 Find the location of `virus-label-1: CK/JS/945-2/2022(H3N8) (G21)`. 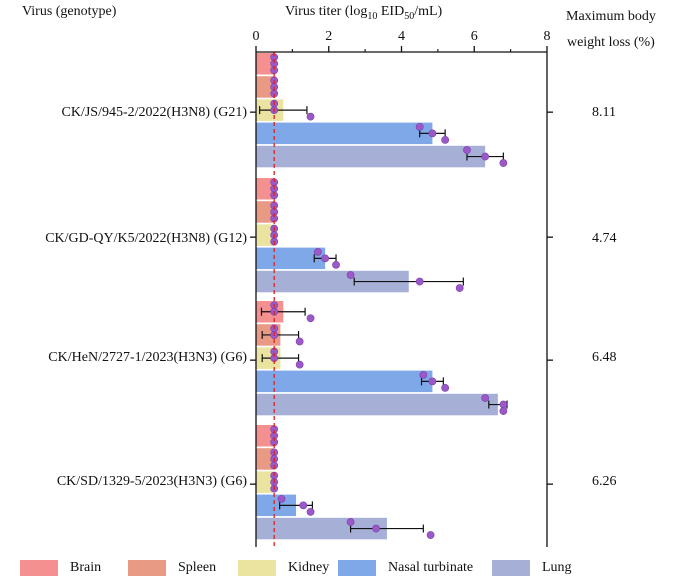

virus-label-1: CK/JS/945-2/2022(H3N8) (G21) is located at coordinates (154, 112).